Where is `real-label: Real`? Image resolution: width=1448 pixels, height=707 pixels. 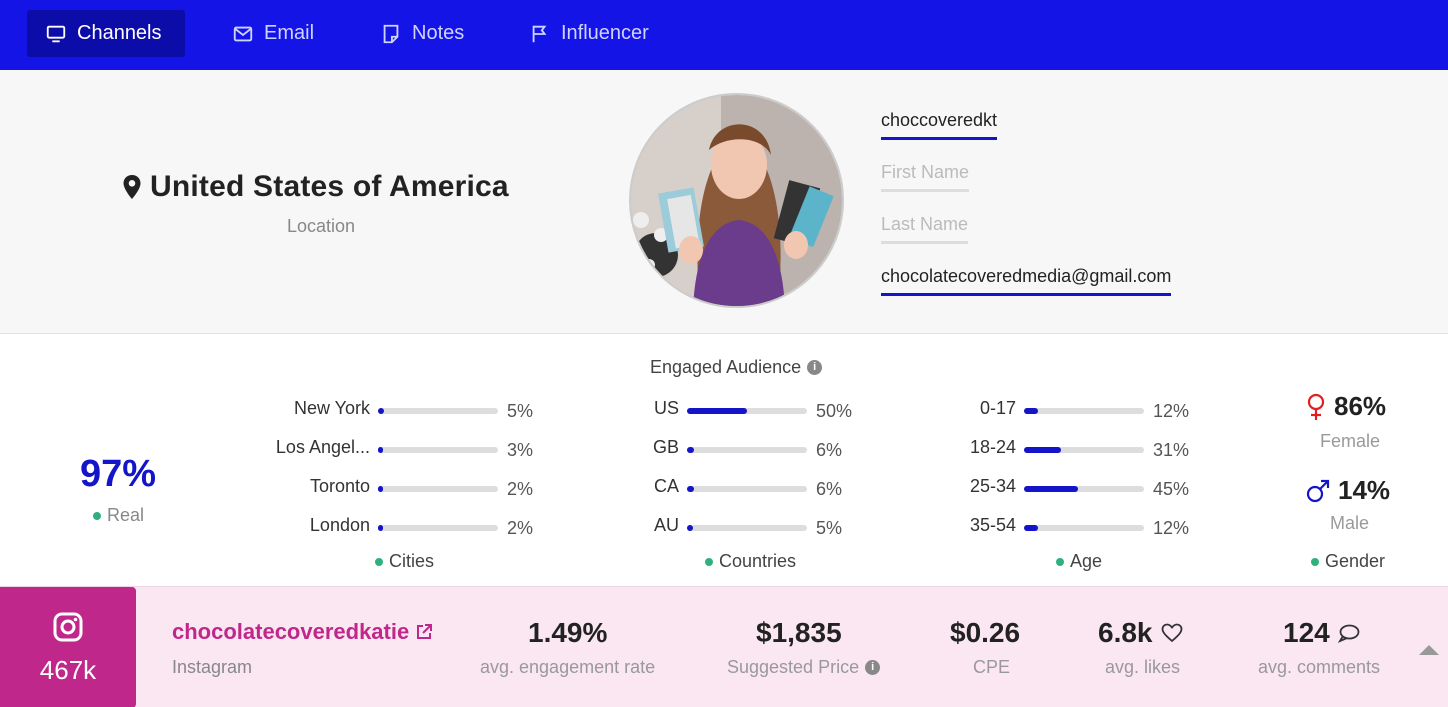
real-label: Real is located at coordinates (118, 515).